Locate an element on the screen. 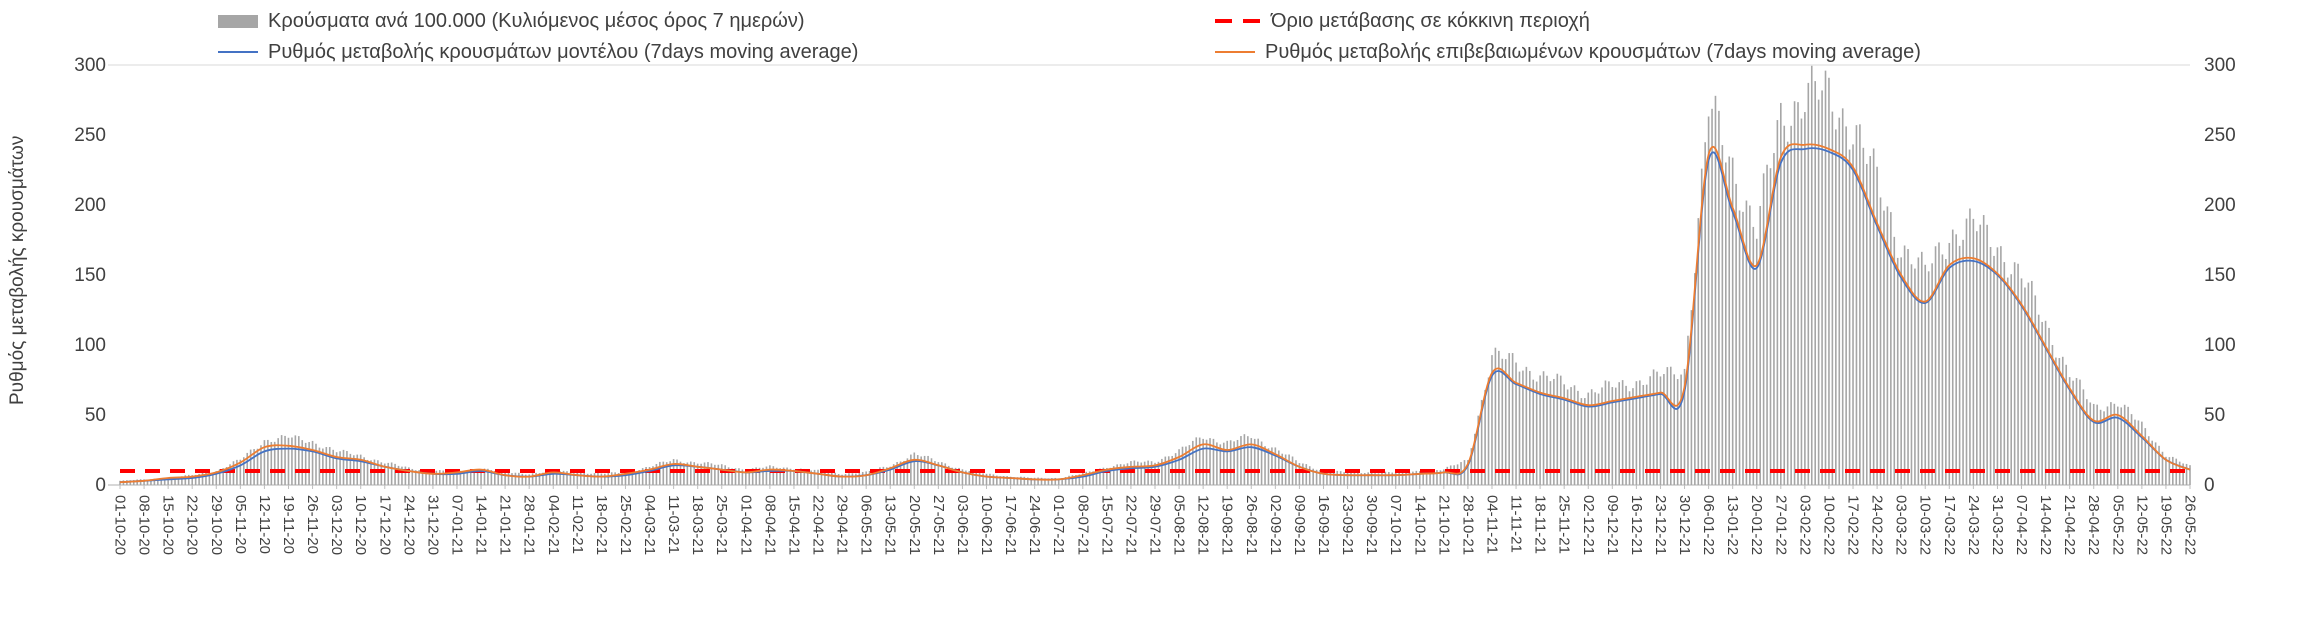 The height and width of the screenshot is (641, 2321). x-tick-label: 18-03-21 is located at coordinates (697, 525).